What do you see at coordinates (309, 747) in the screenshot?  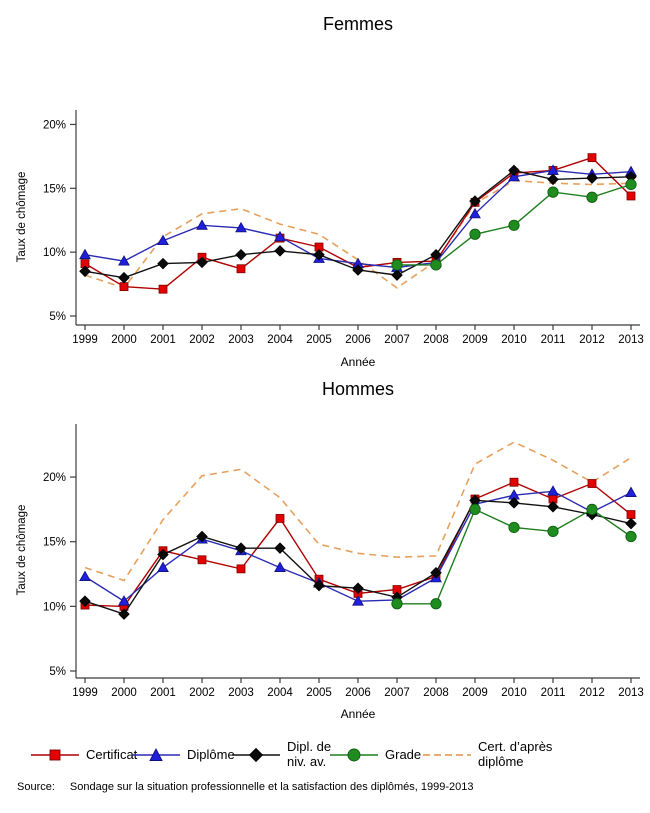 I see `legend-label-line1: Dipl. de` at bounding box center [309, 747].